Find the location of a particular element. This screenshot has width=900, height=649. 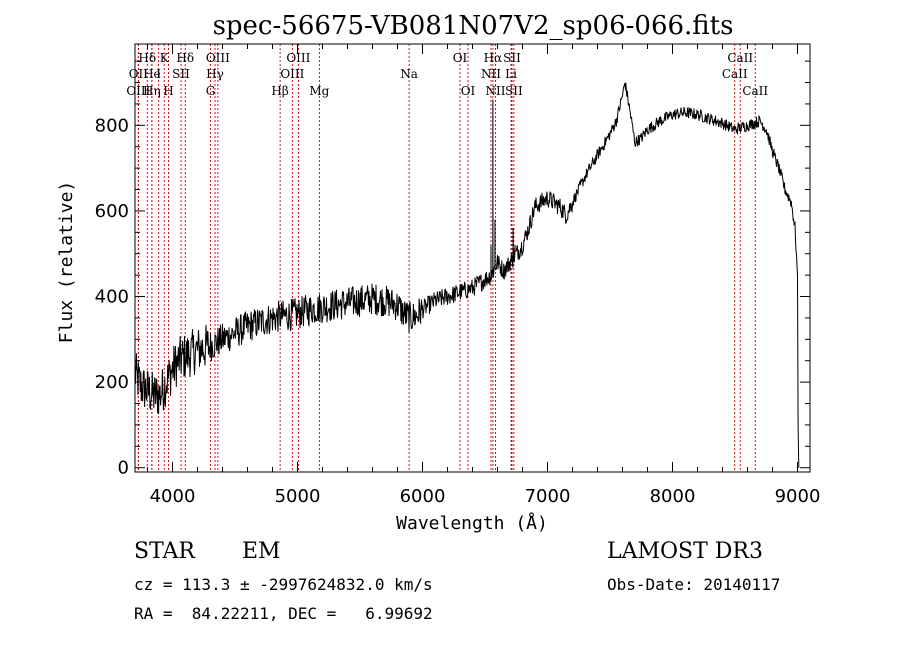

line-label-1: OII is located at coordinates (139, 74).